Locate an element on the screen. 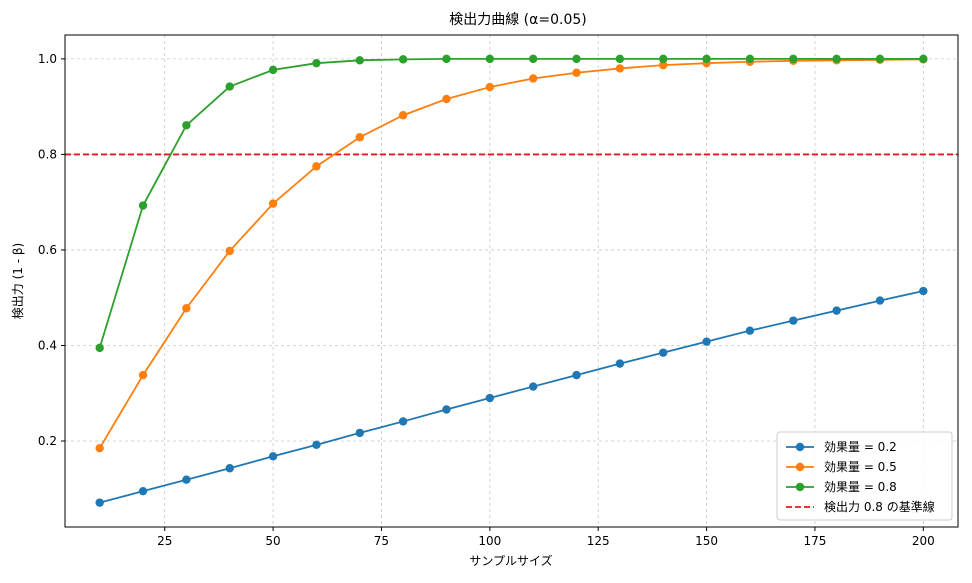 The width and height of the screenshot is (972, 583). y-tick-label: 0.2 is located at coordinates (47, 441).